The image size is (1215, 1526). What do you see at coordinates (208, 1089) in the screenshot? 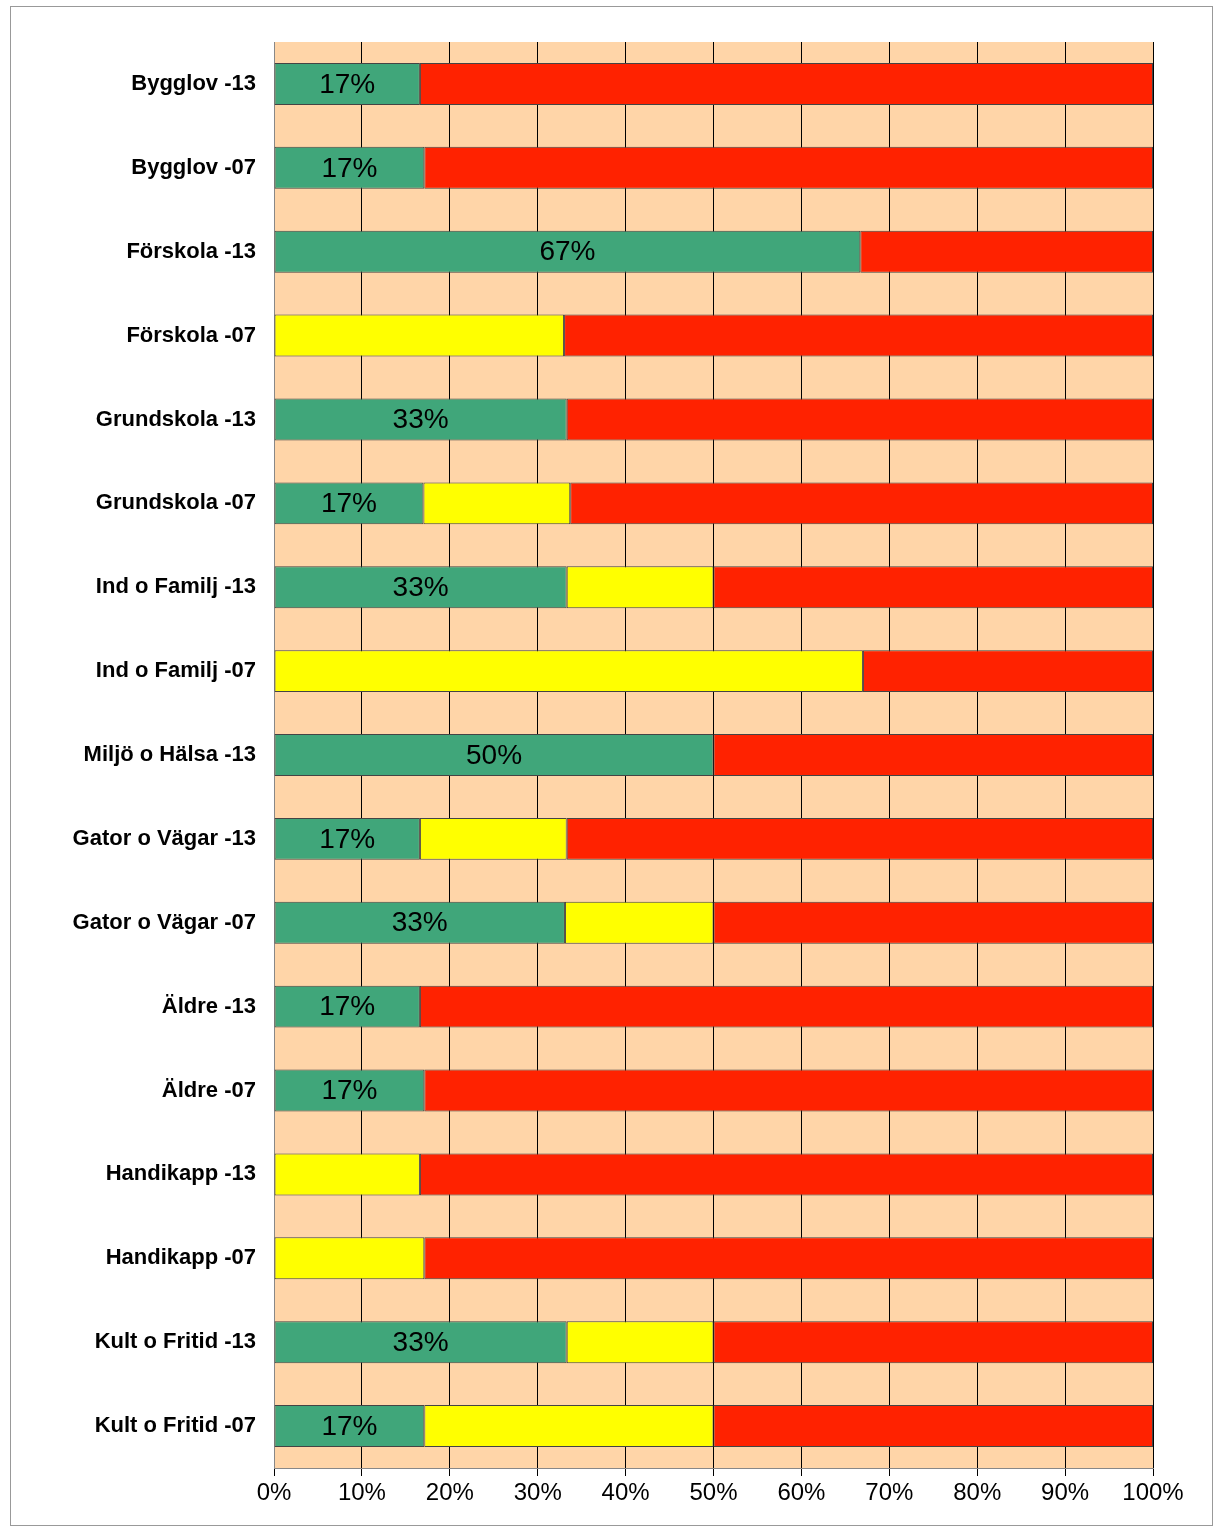
I see `y-tick-label: Äldre -07` at bounding box center [208, 1089].